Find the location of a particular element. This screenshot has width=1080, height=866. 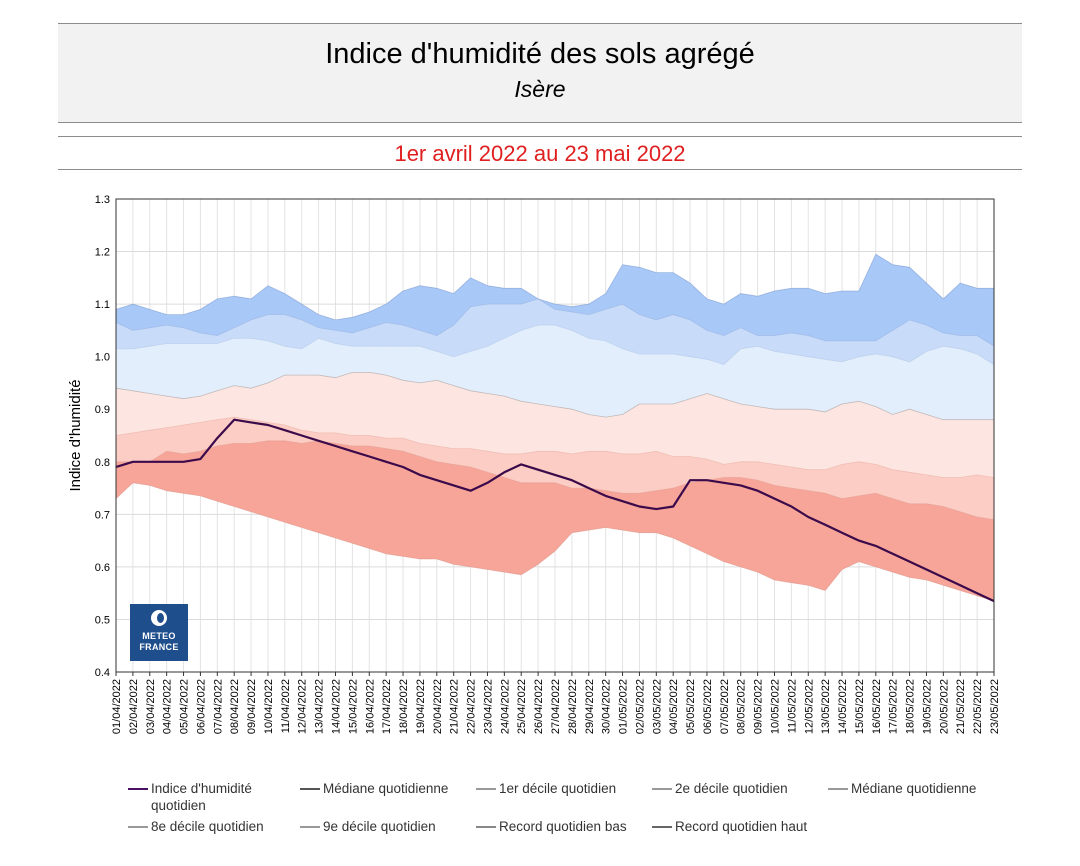

band-8e-to-9e is located at coordinates (555, 331).